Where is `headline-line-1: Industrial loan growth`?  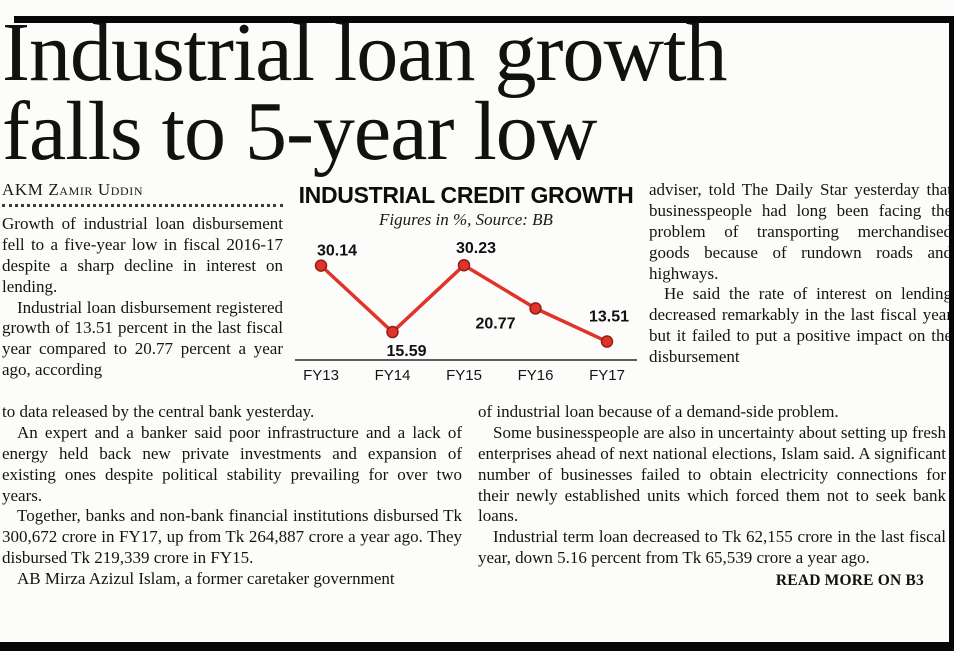 headline-line-1: Industrial loan growth is located at coordinates (365, 52).